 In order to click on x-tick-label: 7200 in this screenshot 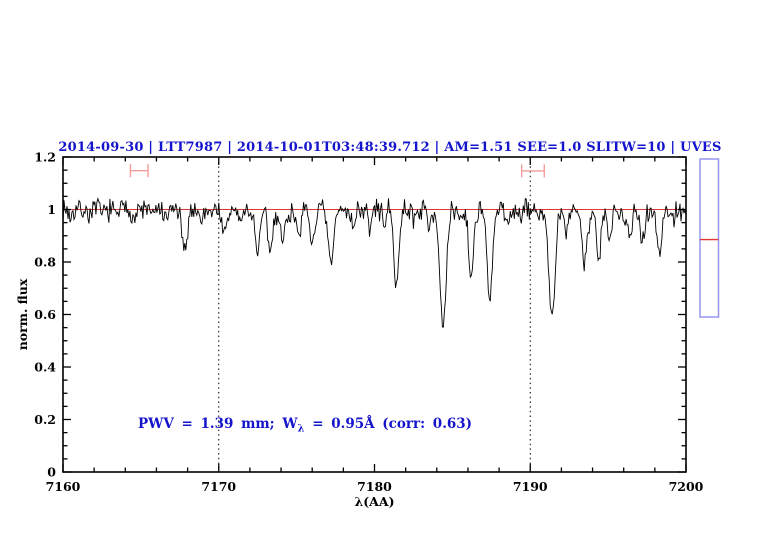, I will do `click(686, 486)`.